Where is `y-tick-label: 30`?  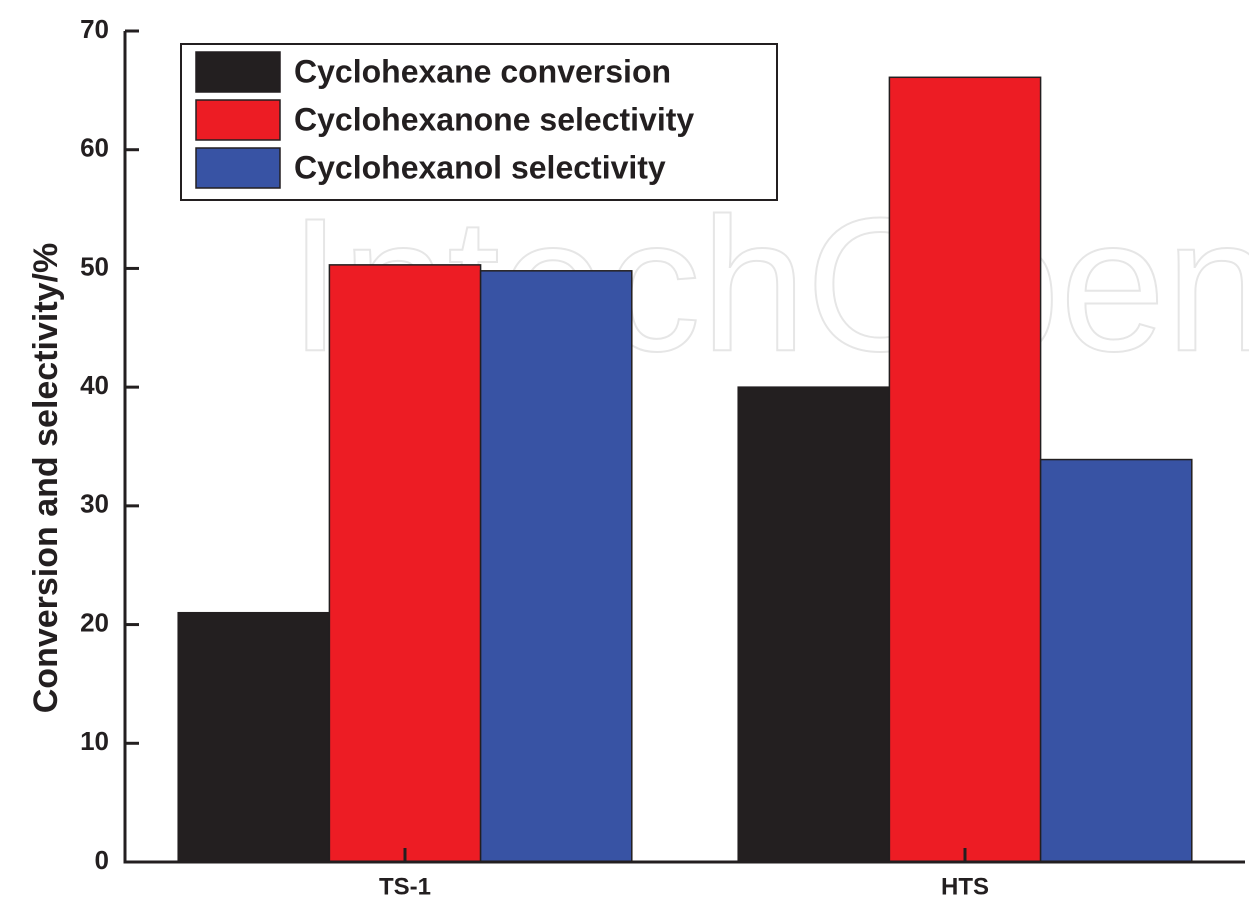
y-tick-label: 30 is located at coordinates (94, 504).